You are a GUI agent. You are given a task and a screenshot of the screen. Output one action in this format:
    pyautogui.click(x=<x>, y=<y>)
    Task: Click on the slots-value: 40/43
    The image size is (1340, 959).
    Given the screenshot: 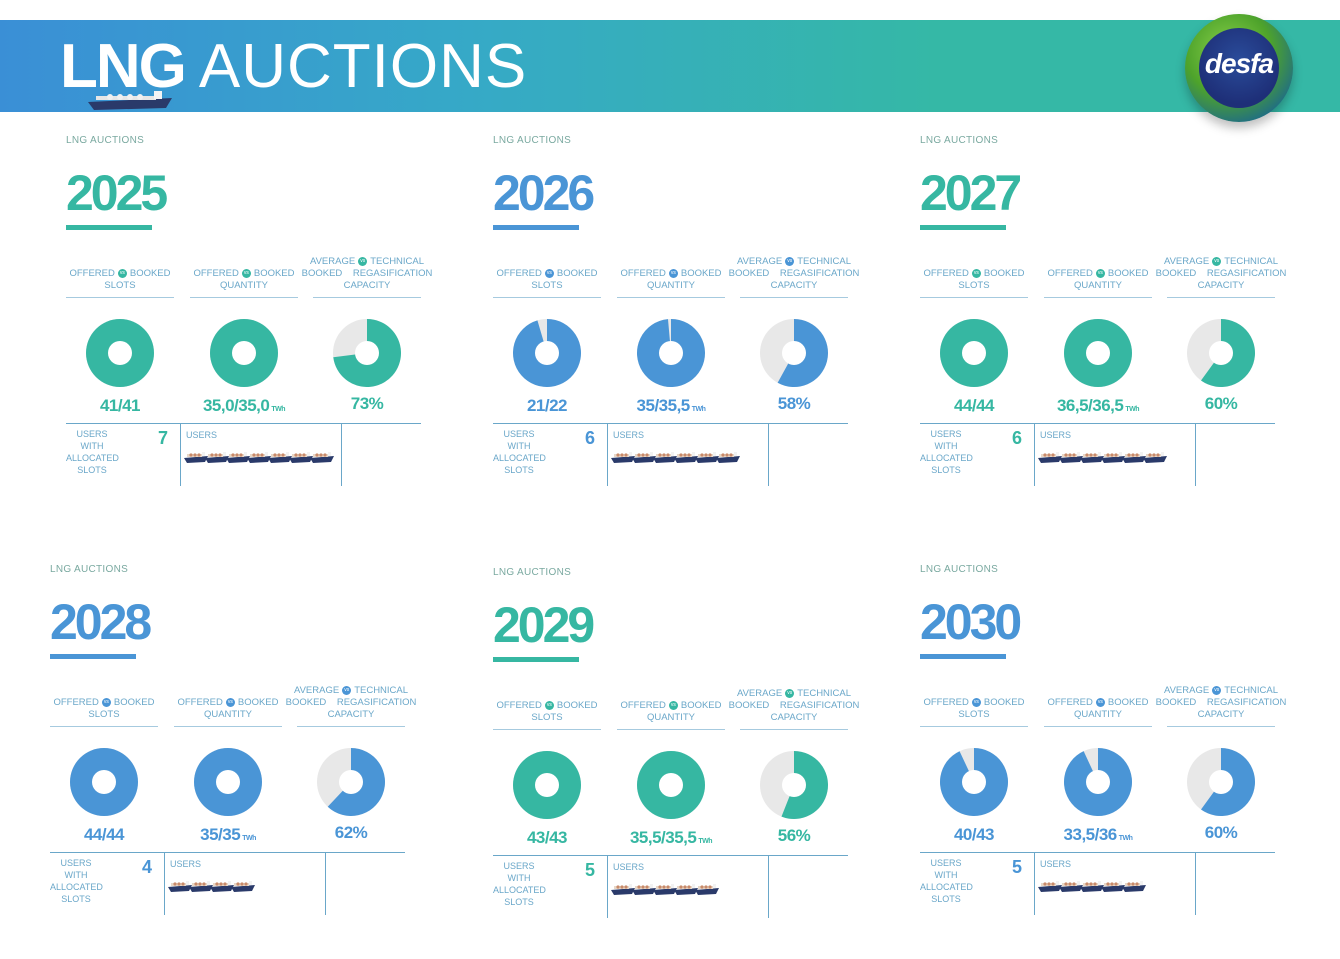 What is the action you would take?
    pyautogui.click(x=974, y=834)
    